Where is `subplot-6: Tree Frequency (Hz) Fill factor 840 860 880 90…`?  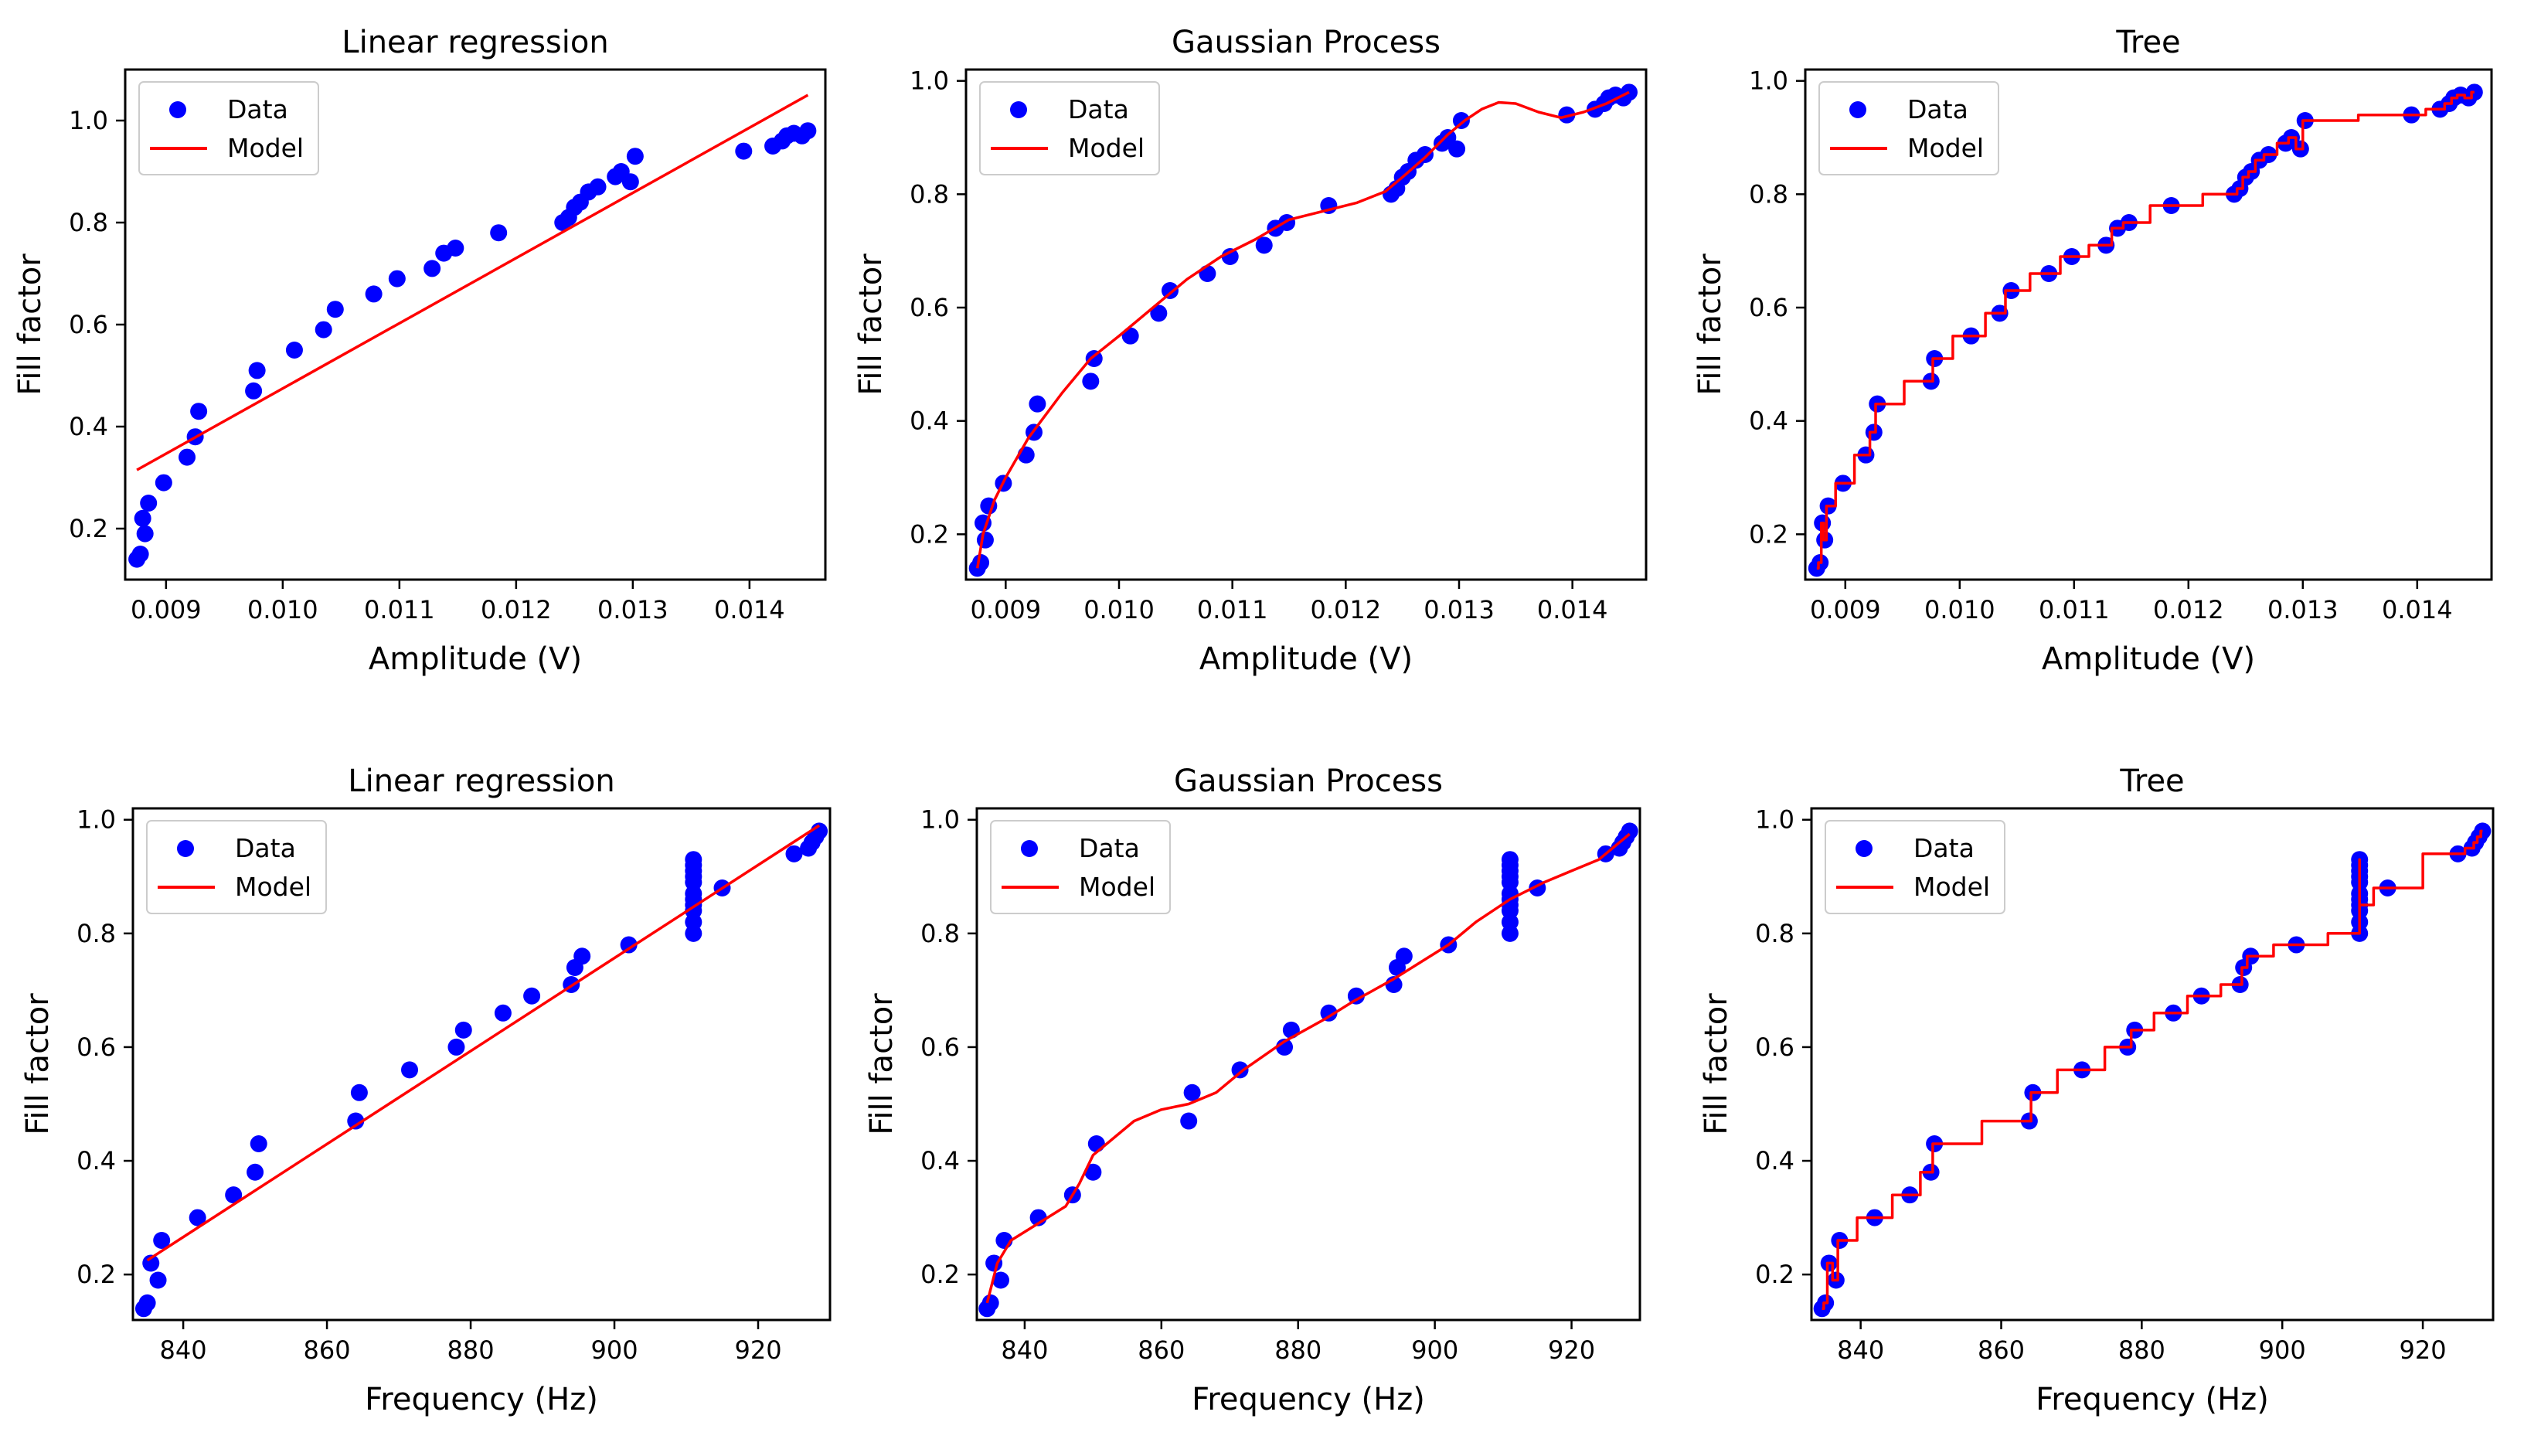
subplot-6: Tree Frequency (Hz) Fill factor 840 860 880 90… is located at coordinates (2097, 1090).